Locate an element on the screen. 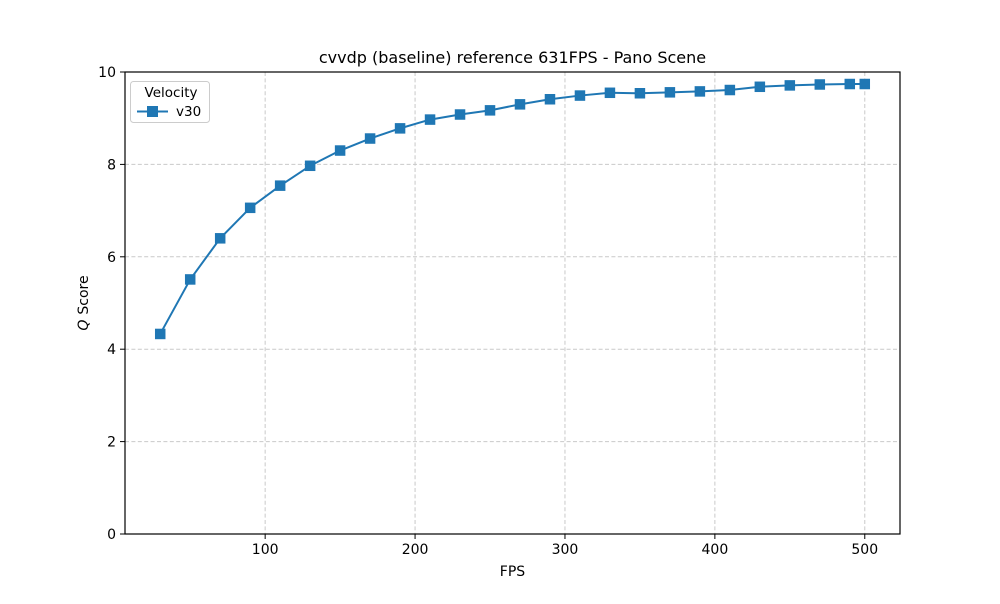  x-tick-labels: 100 200 300 400 500 is located at coordinates (565, 550).